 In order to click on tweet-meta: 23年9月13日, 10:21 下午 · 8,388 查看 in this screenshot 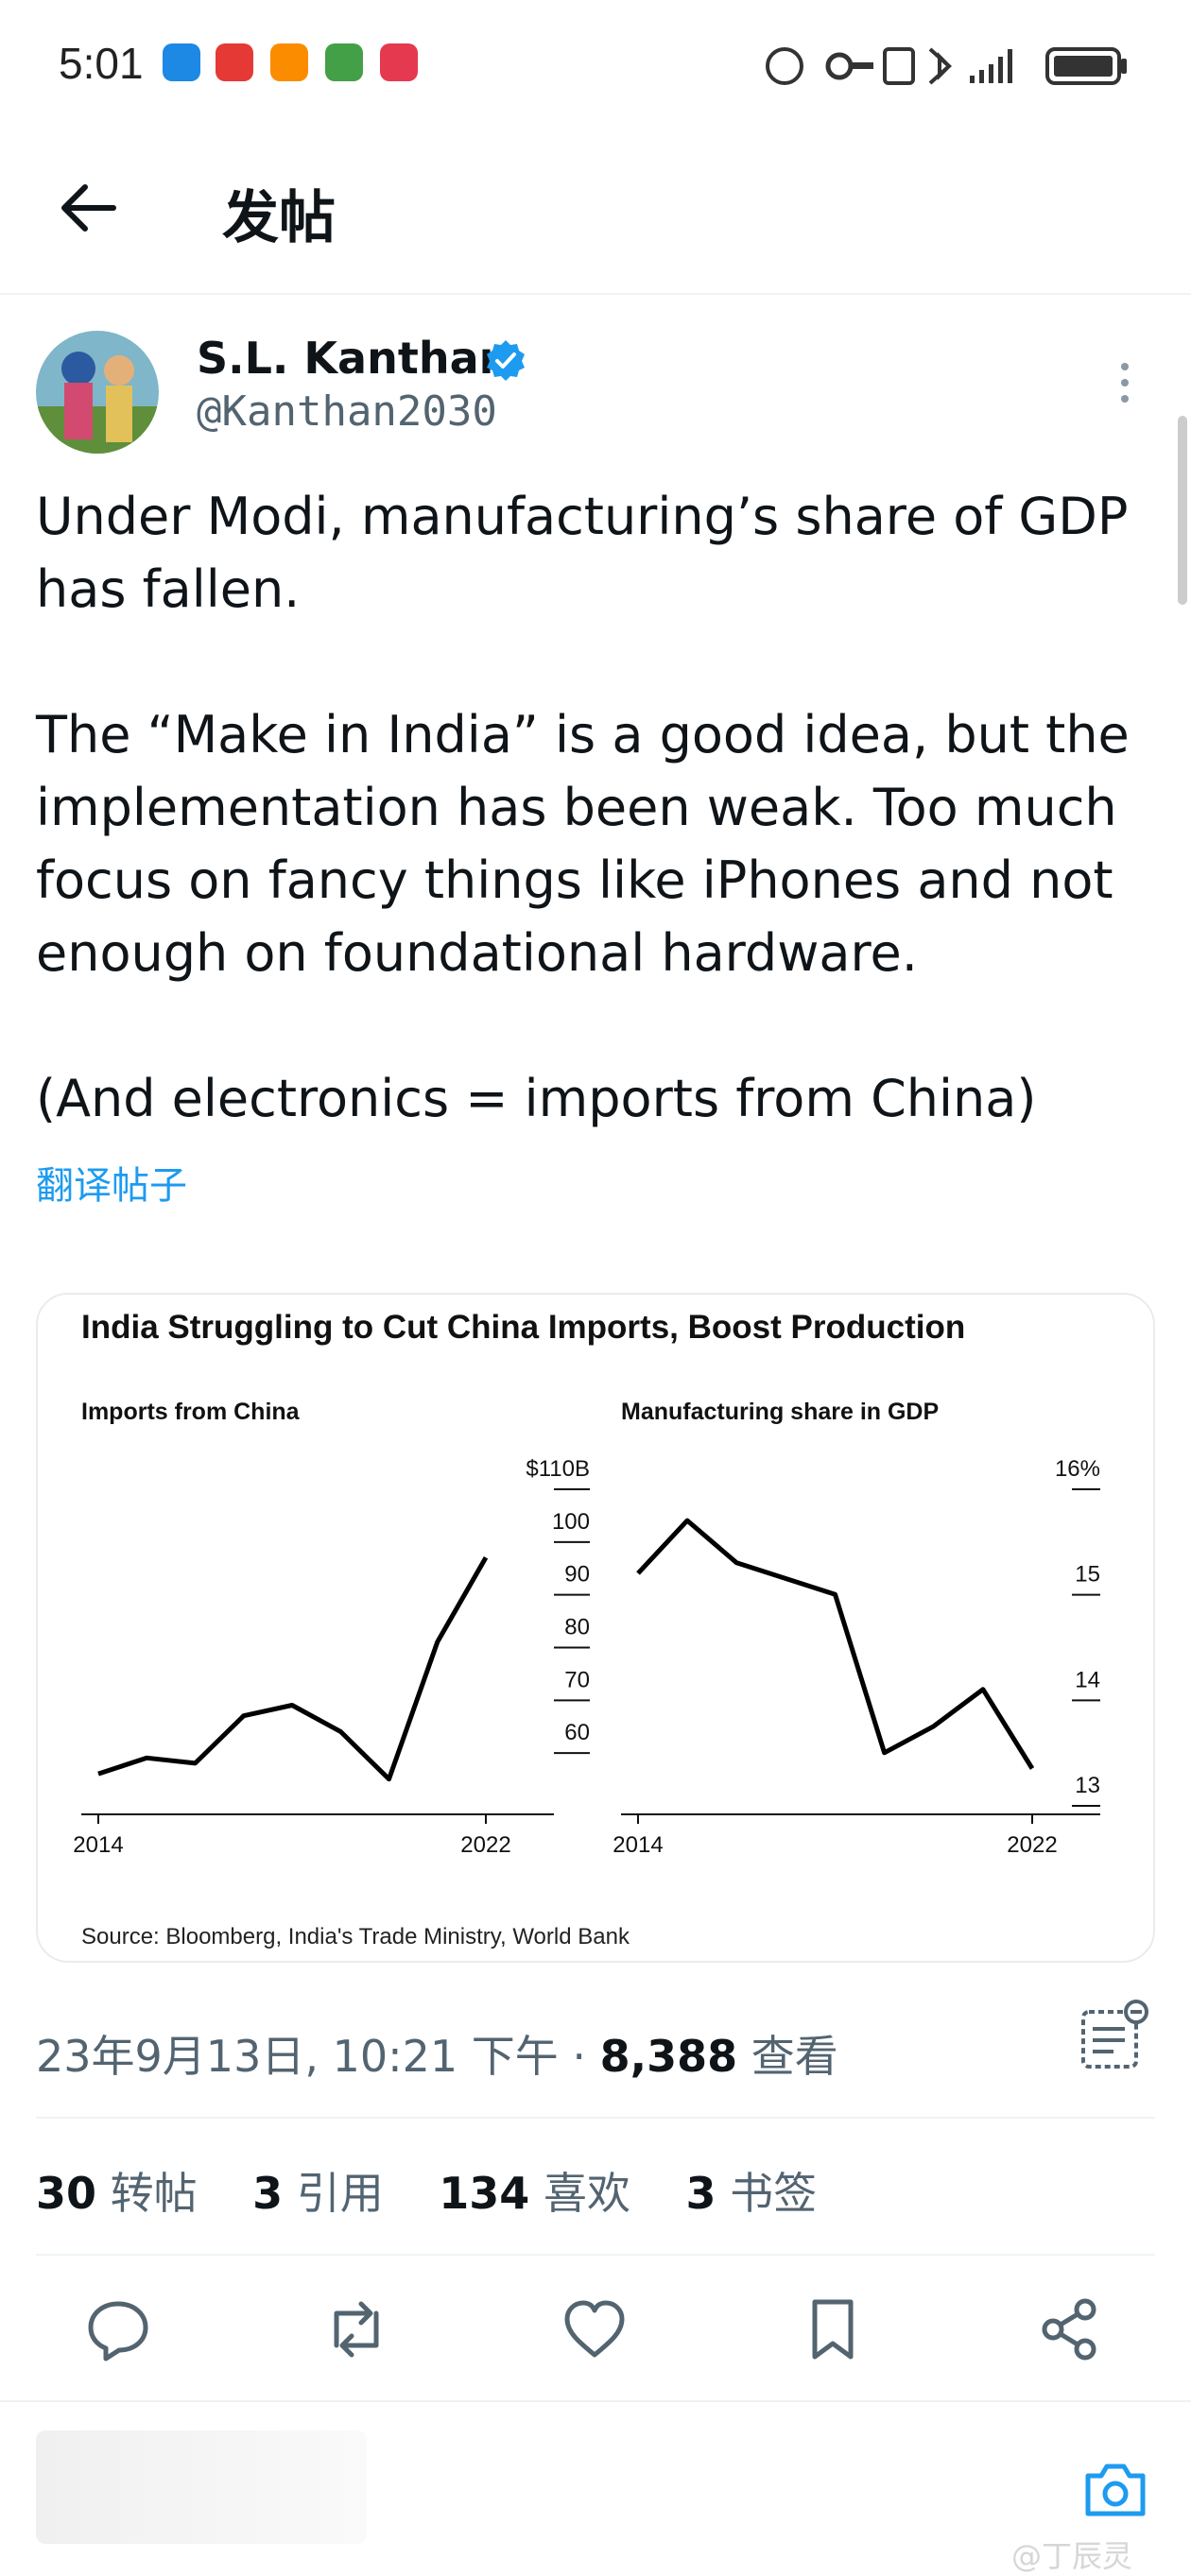, I will do `click(437, 2053)`.